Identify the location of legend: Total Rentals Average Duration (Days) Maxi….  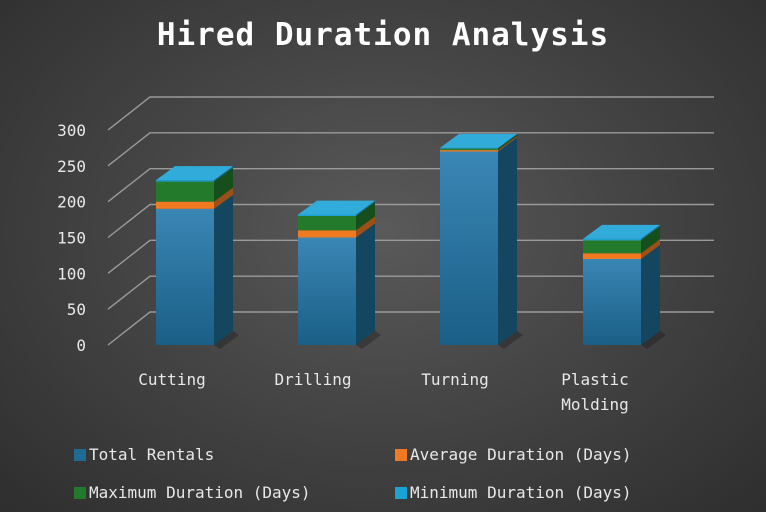
(353, 473).